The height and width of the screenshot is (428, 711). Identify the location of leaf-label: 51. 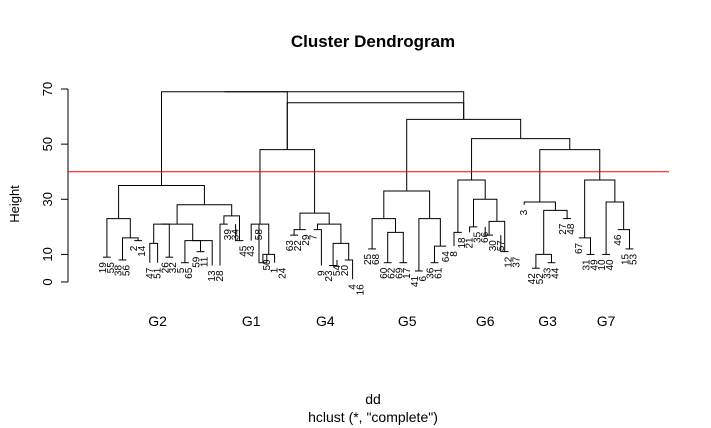
(158, 273).